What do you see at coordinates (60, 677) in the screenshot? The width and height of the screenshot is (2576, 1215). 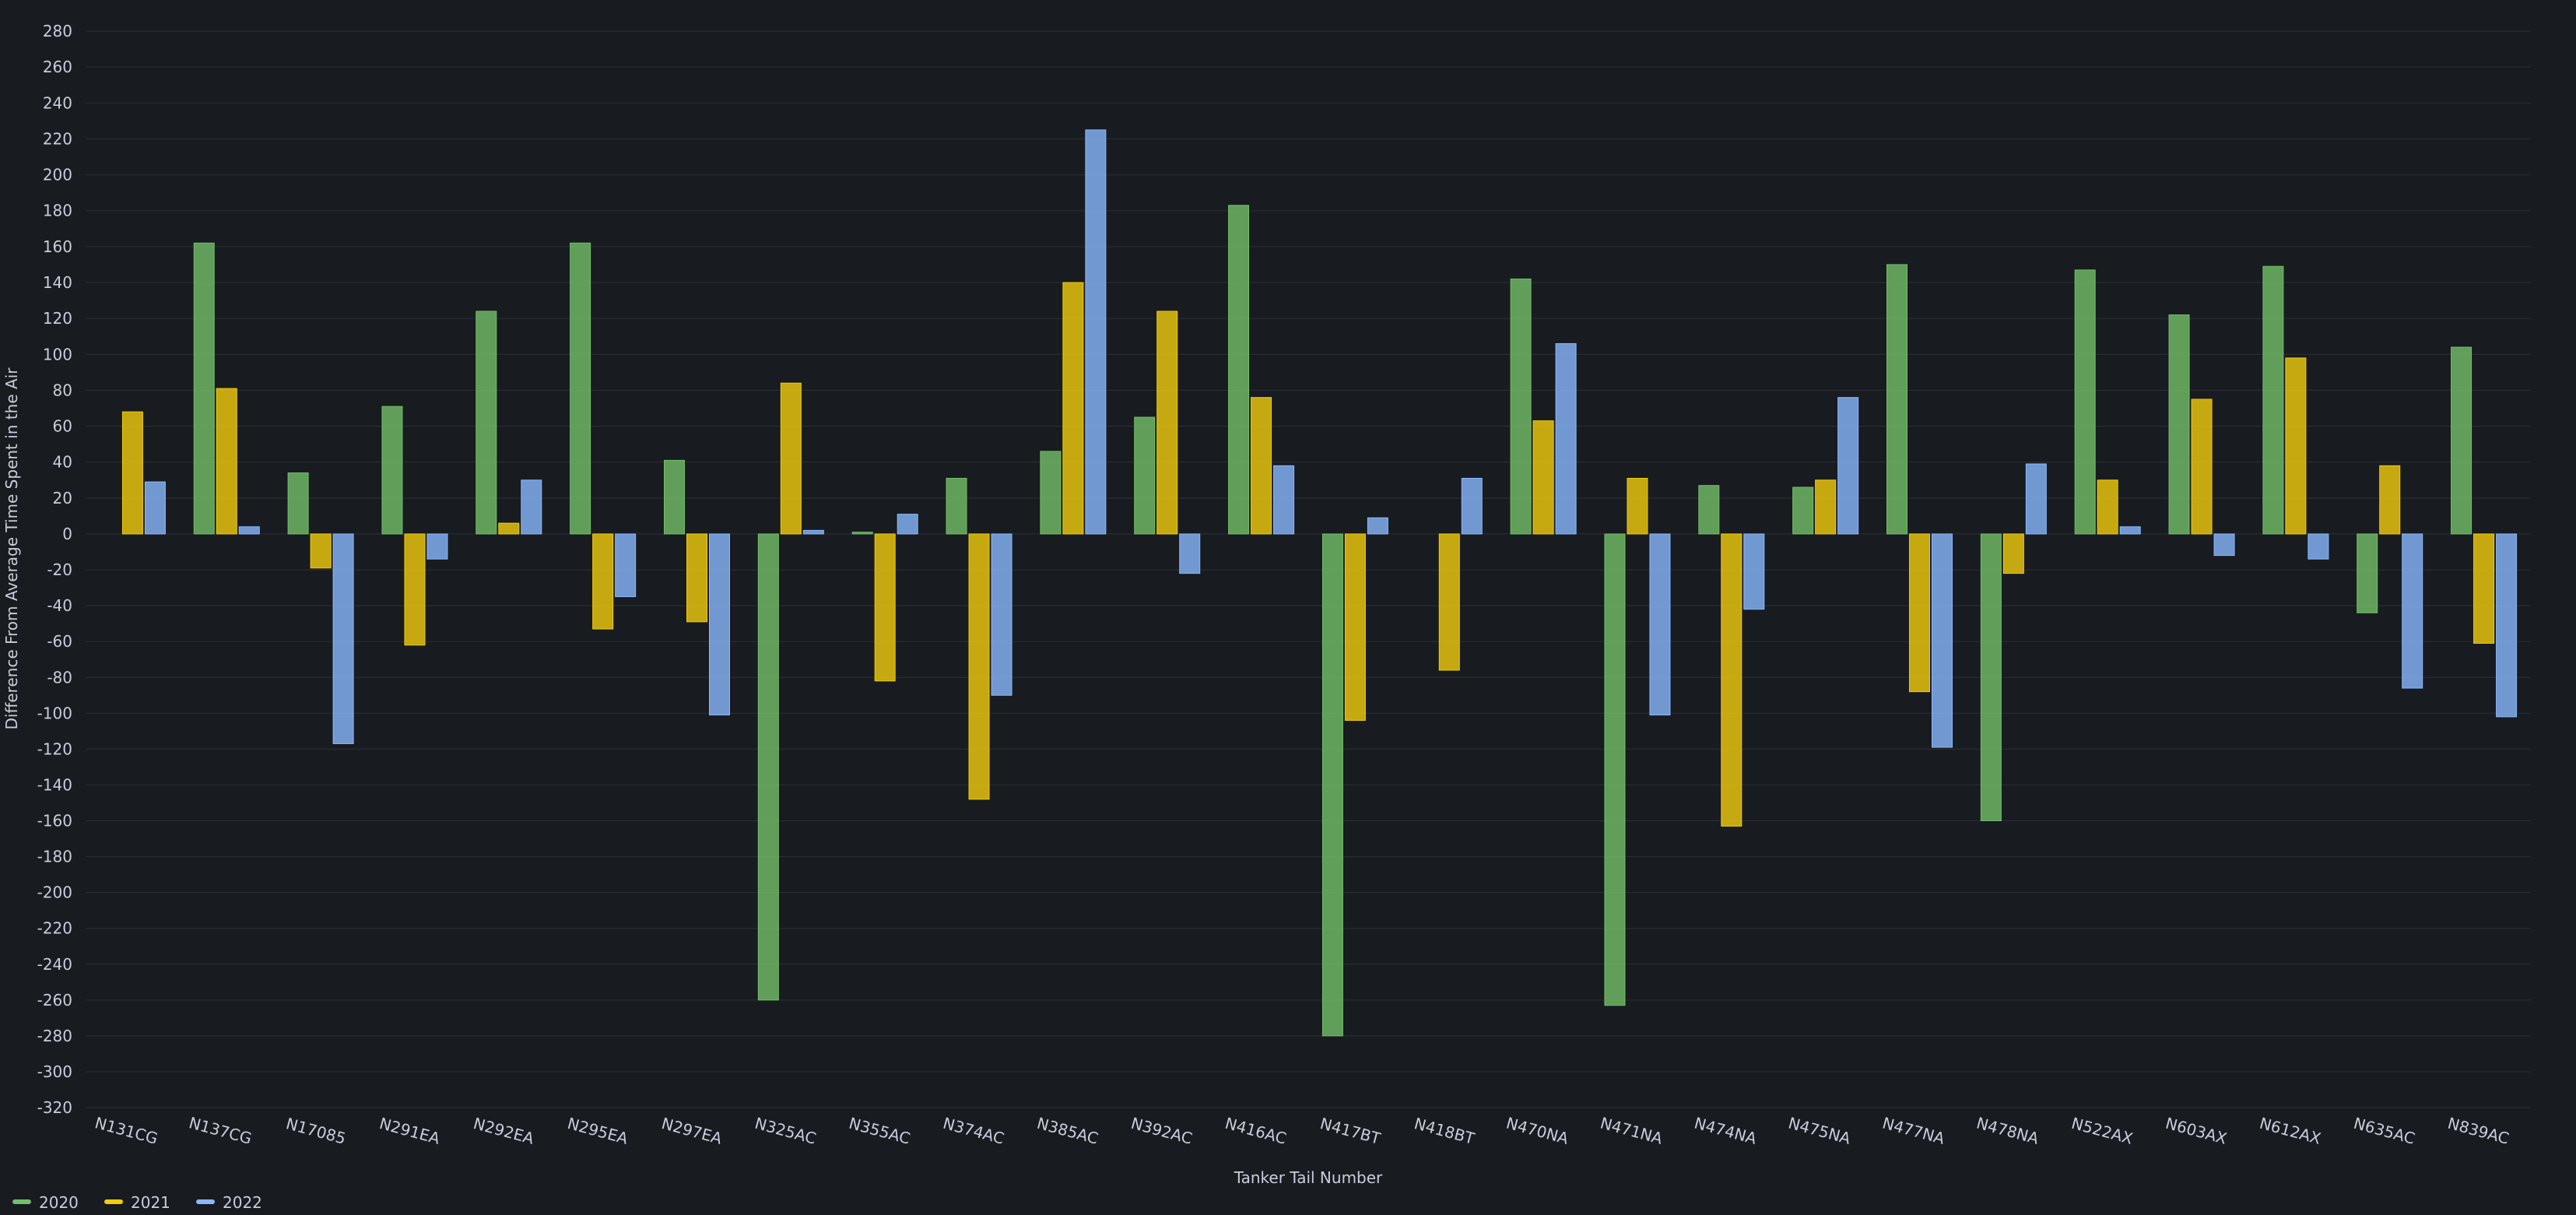 I see `y-tick-label: -80` at bounding box center [60, 677].